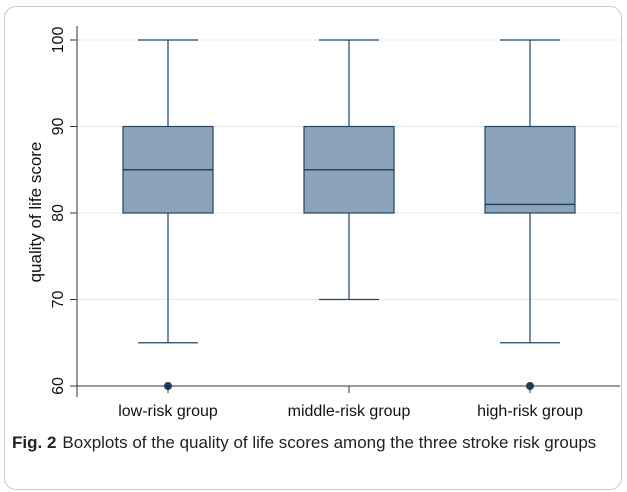 Image resolution: width=627 pixels, height=492 pixels. I want to click on y-ticks: 60 70 80 90 100, so click(63, 211).